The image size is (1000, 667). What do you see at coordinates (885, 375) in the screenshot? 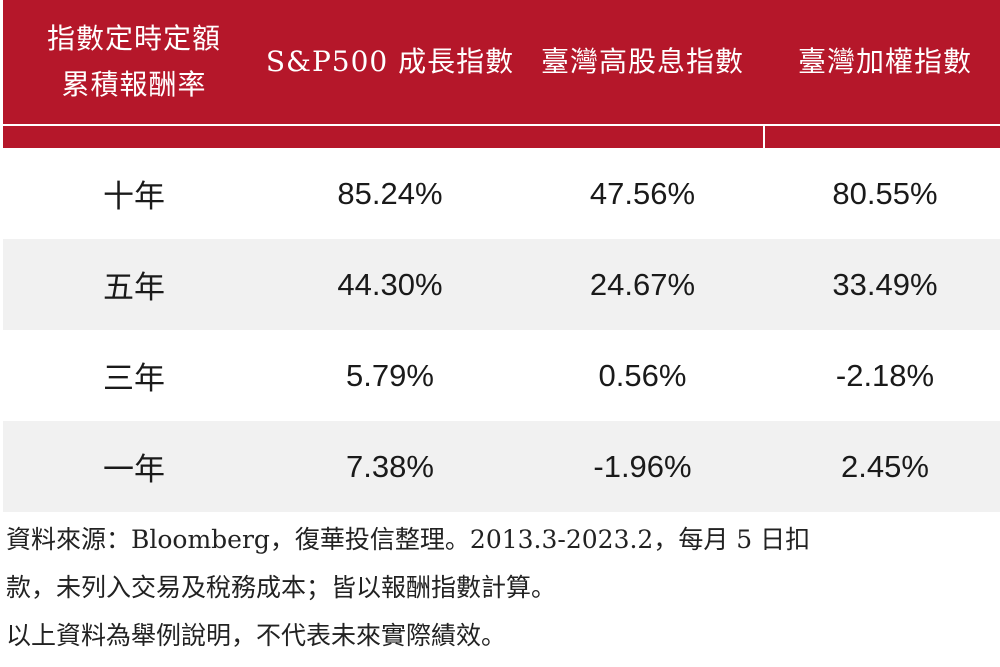
I see `taiex-value: -2.18%` at bounding box center [885, 375].